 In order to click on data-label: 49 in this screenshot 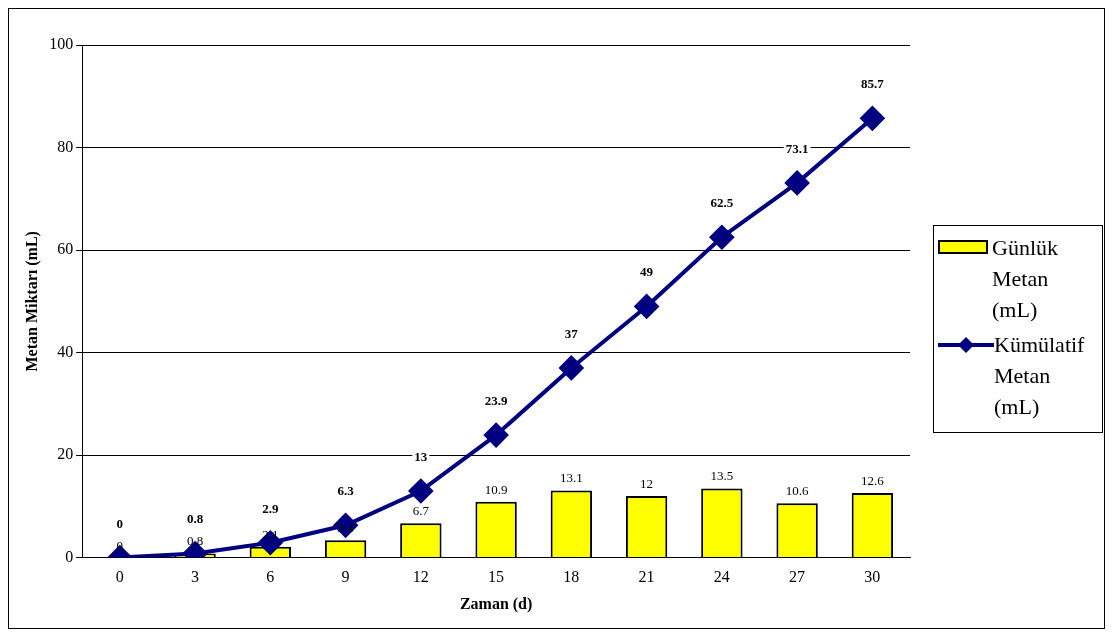, I will do `click(647, 272)`.